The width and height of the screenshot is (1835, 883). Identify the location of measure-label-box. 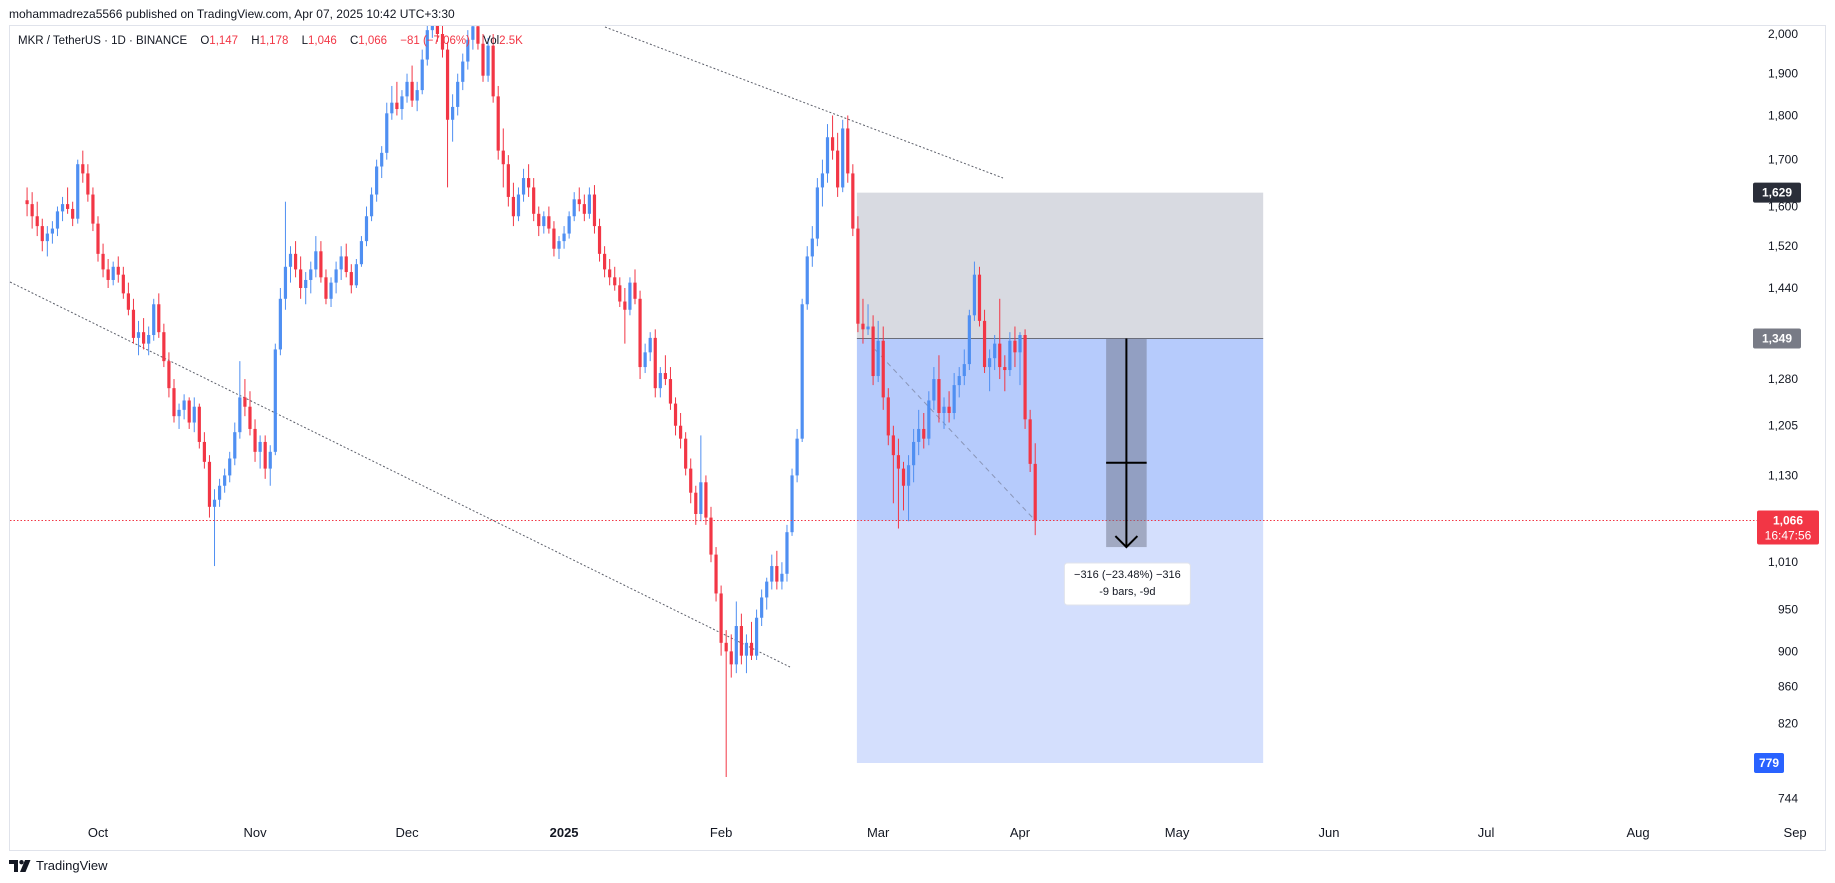
(1127, 584).